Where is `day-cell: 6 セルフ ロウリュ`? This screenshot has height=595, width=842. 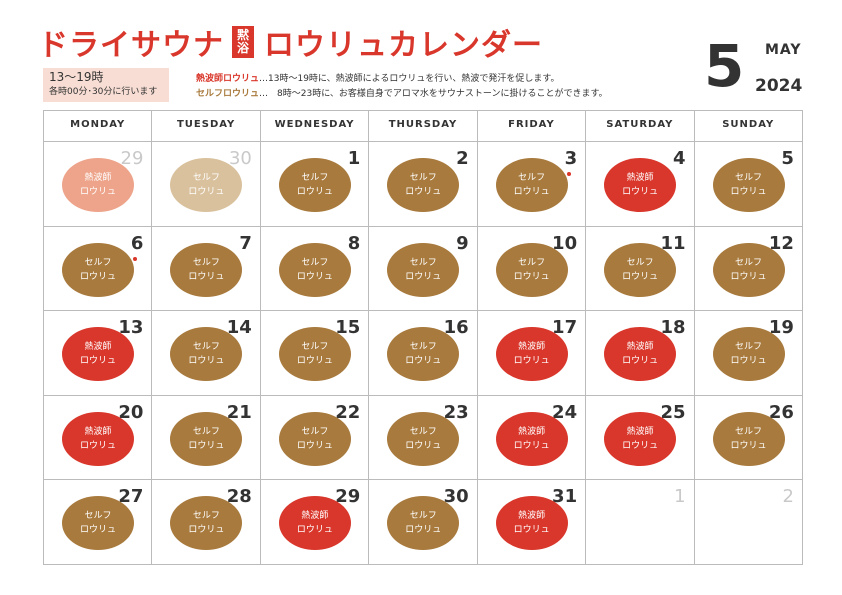 day-cell: 6 セルフ ロウリュ is located at coordinates (98, 269).